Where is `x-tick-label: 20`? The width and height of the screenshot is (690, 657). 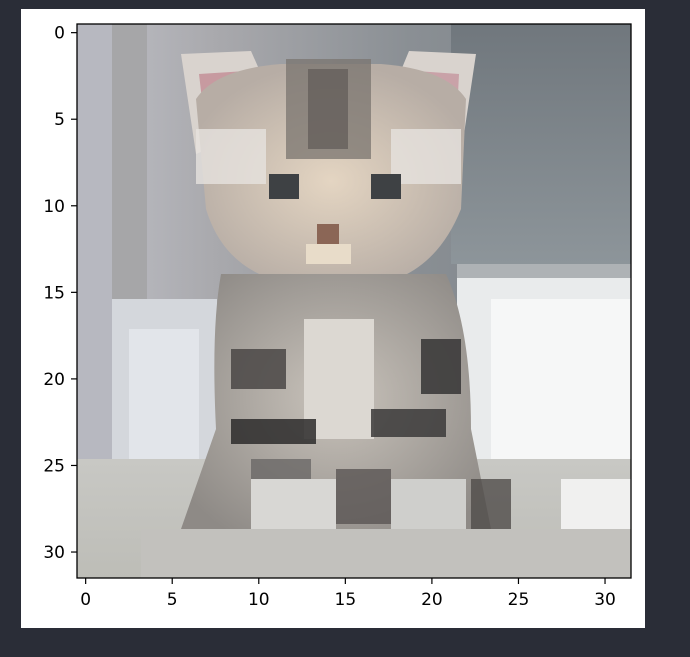
x-tick-label: 20 is located at coordinates (432, 600).